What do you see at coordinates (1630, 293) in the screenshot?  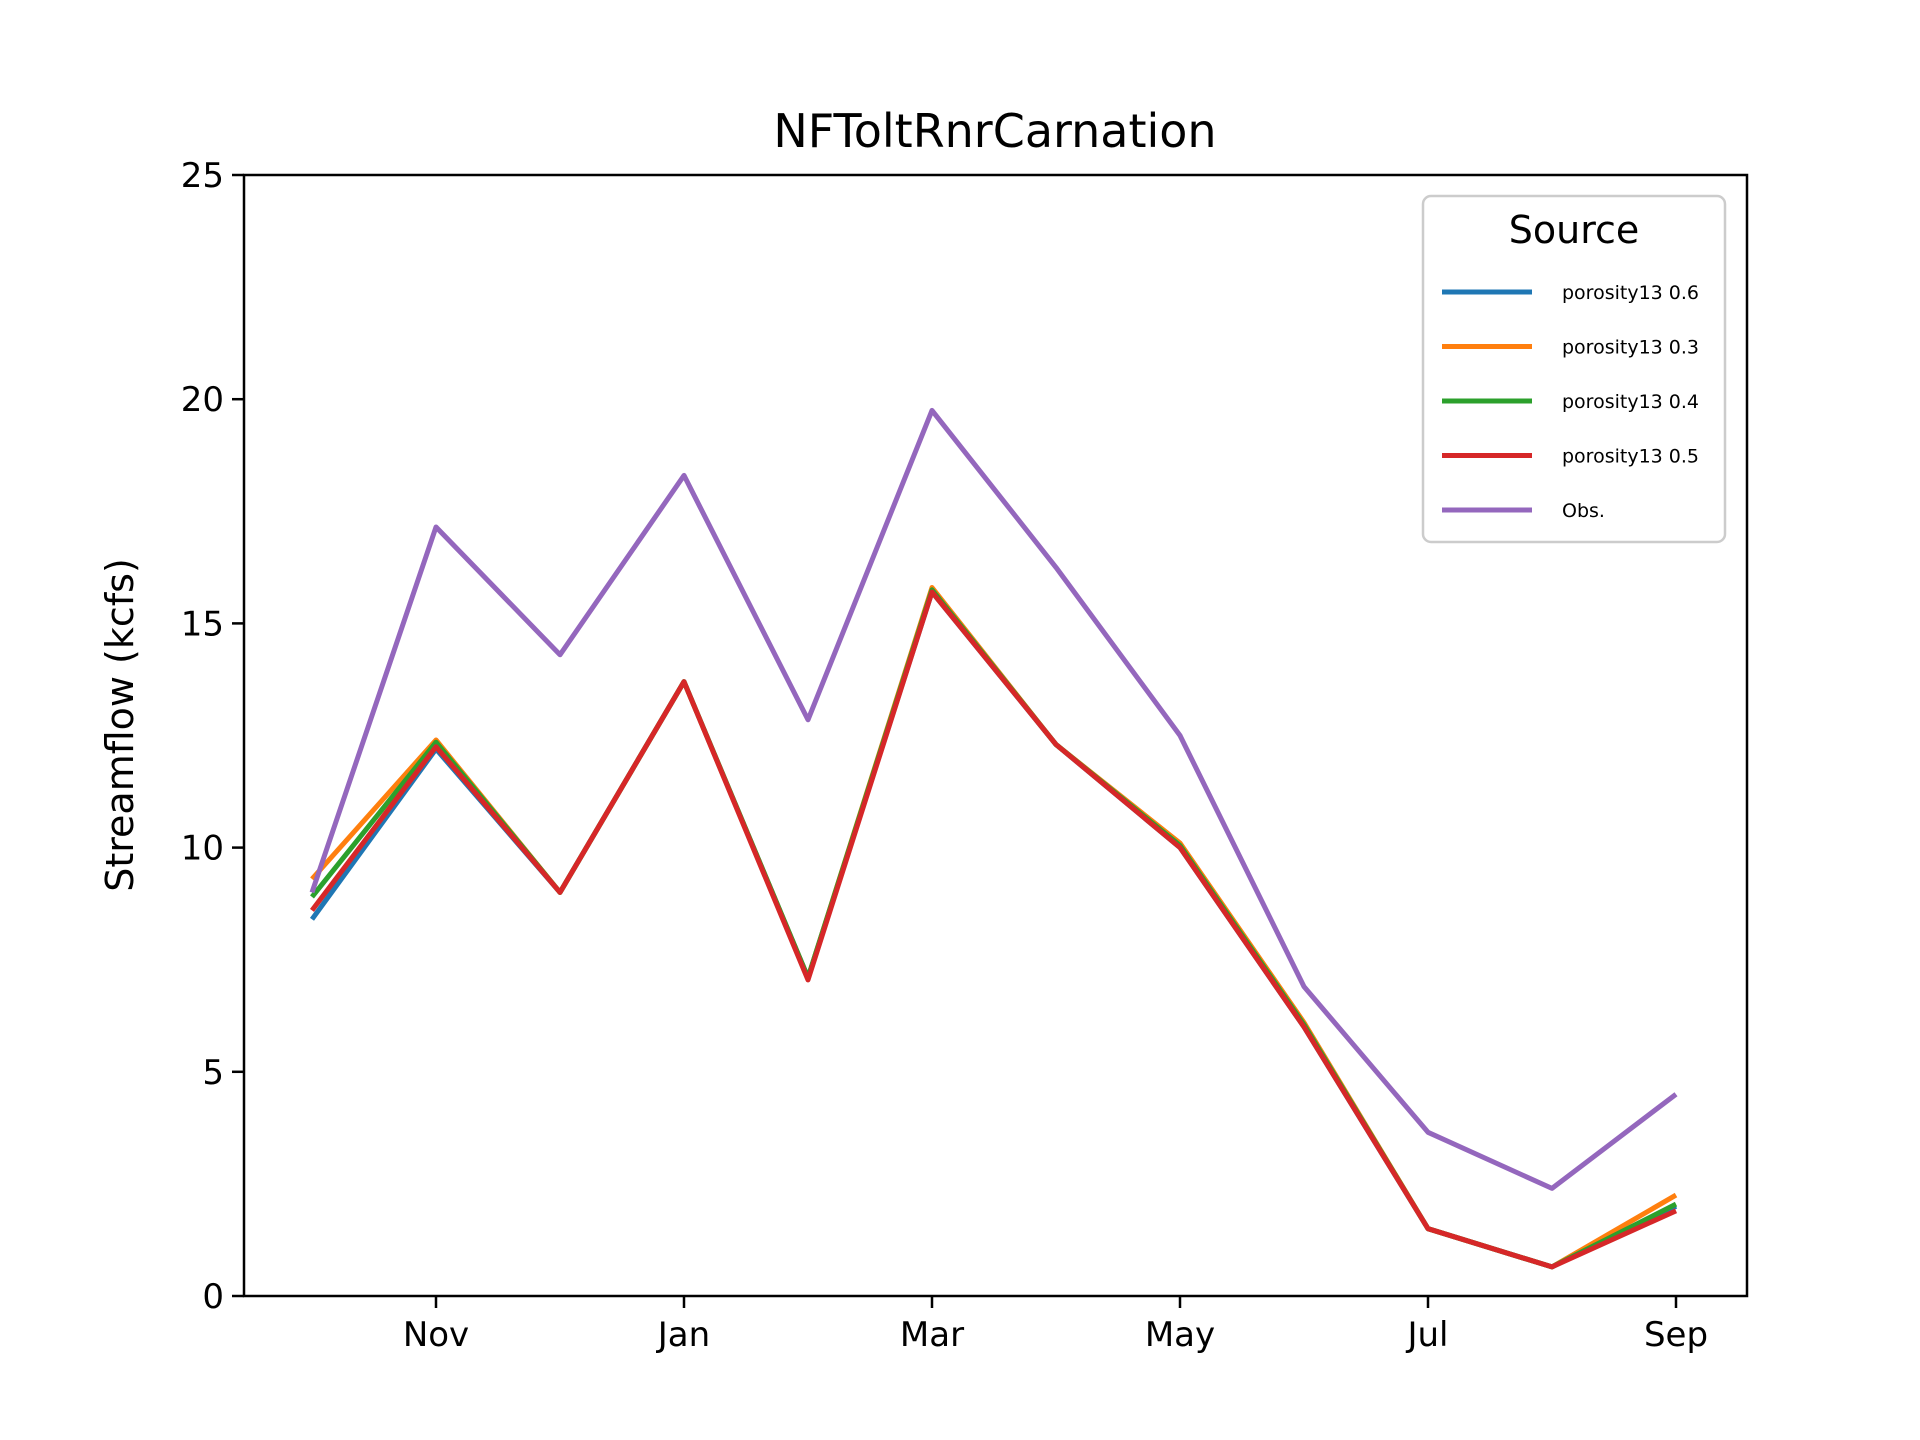 I see `legend-label-0: porosity13 0.6` at bounding box center [1630, 293].